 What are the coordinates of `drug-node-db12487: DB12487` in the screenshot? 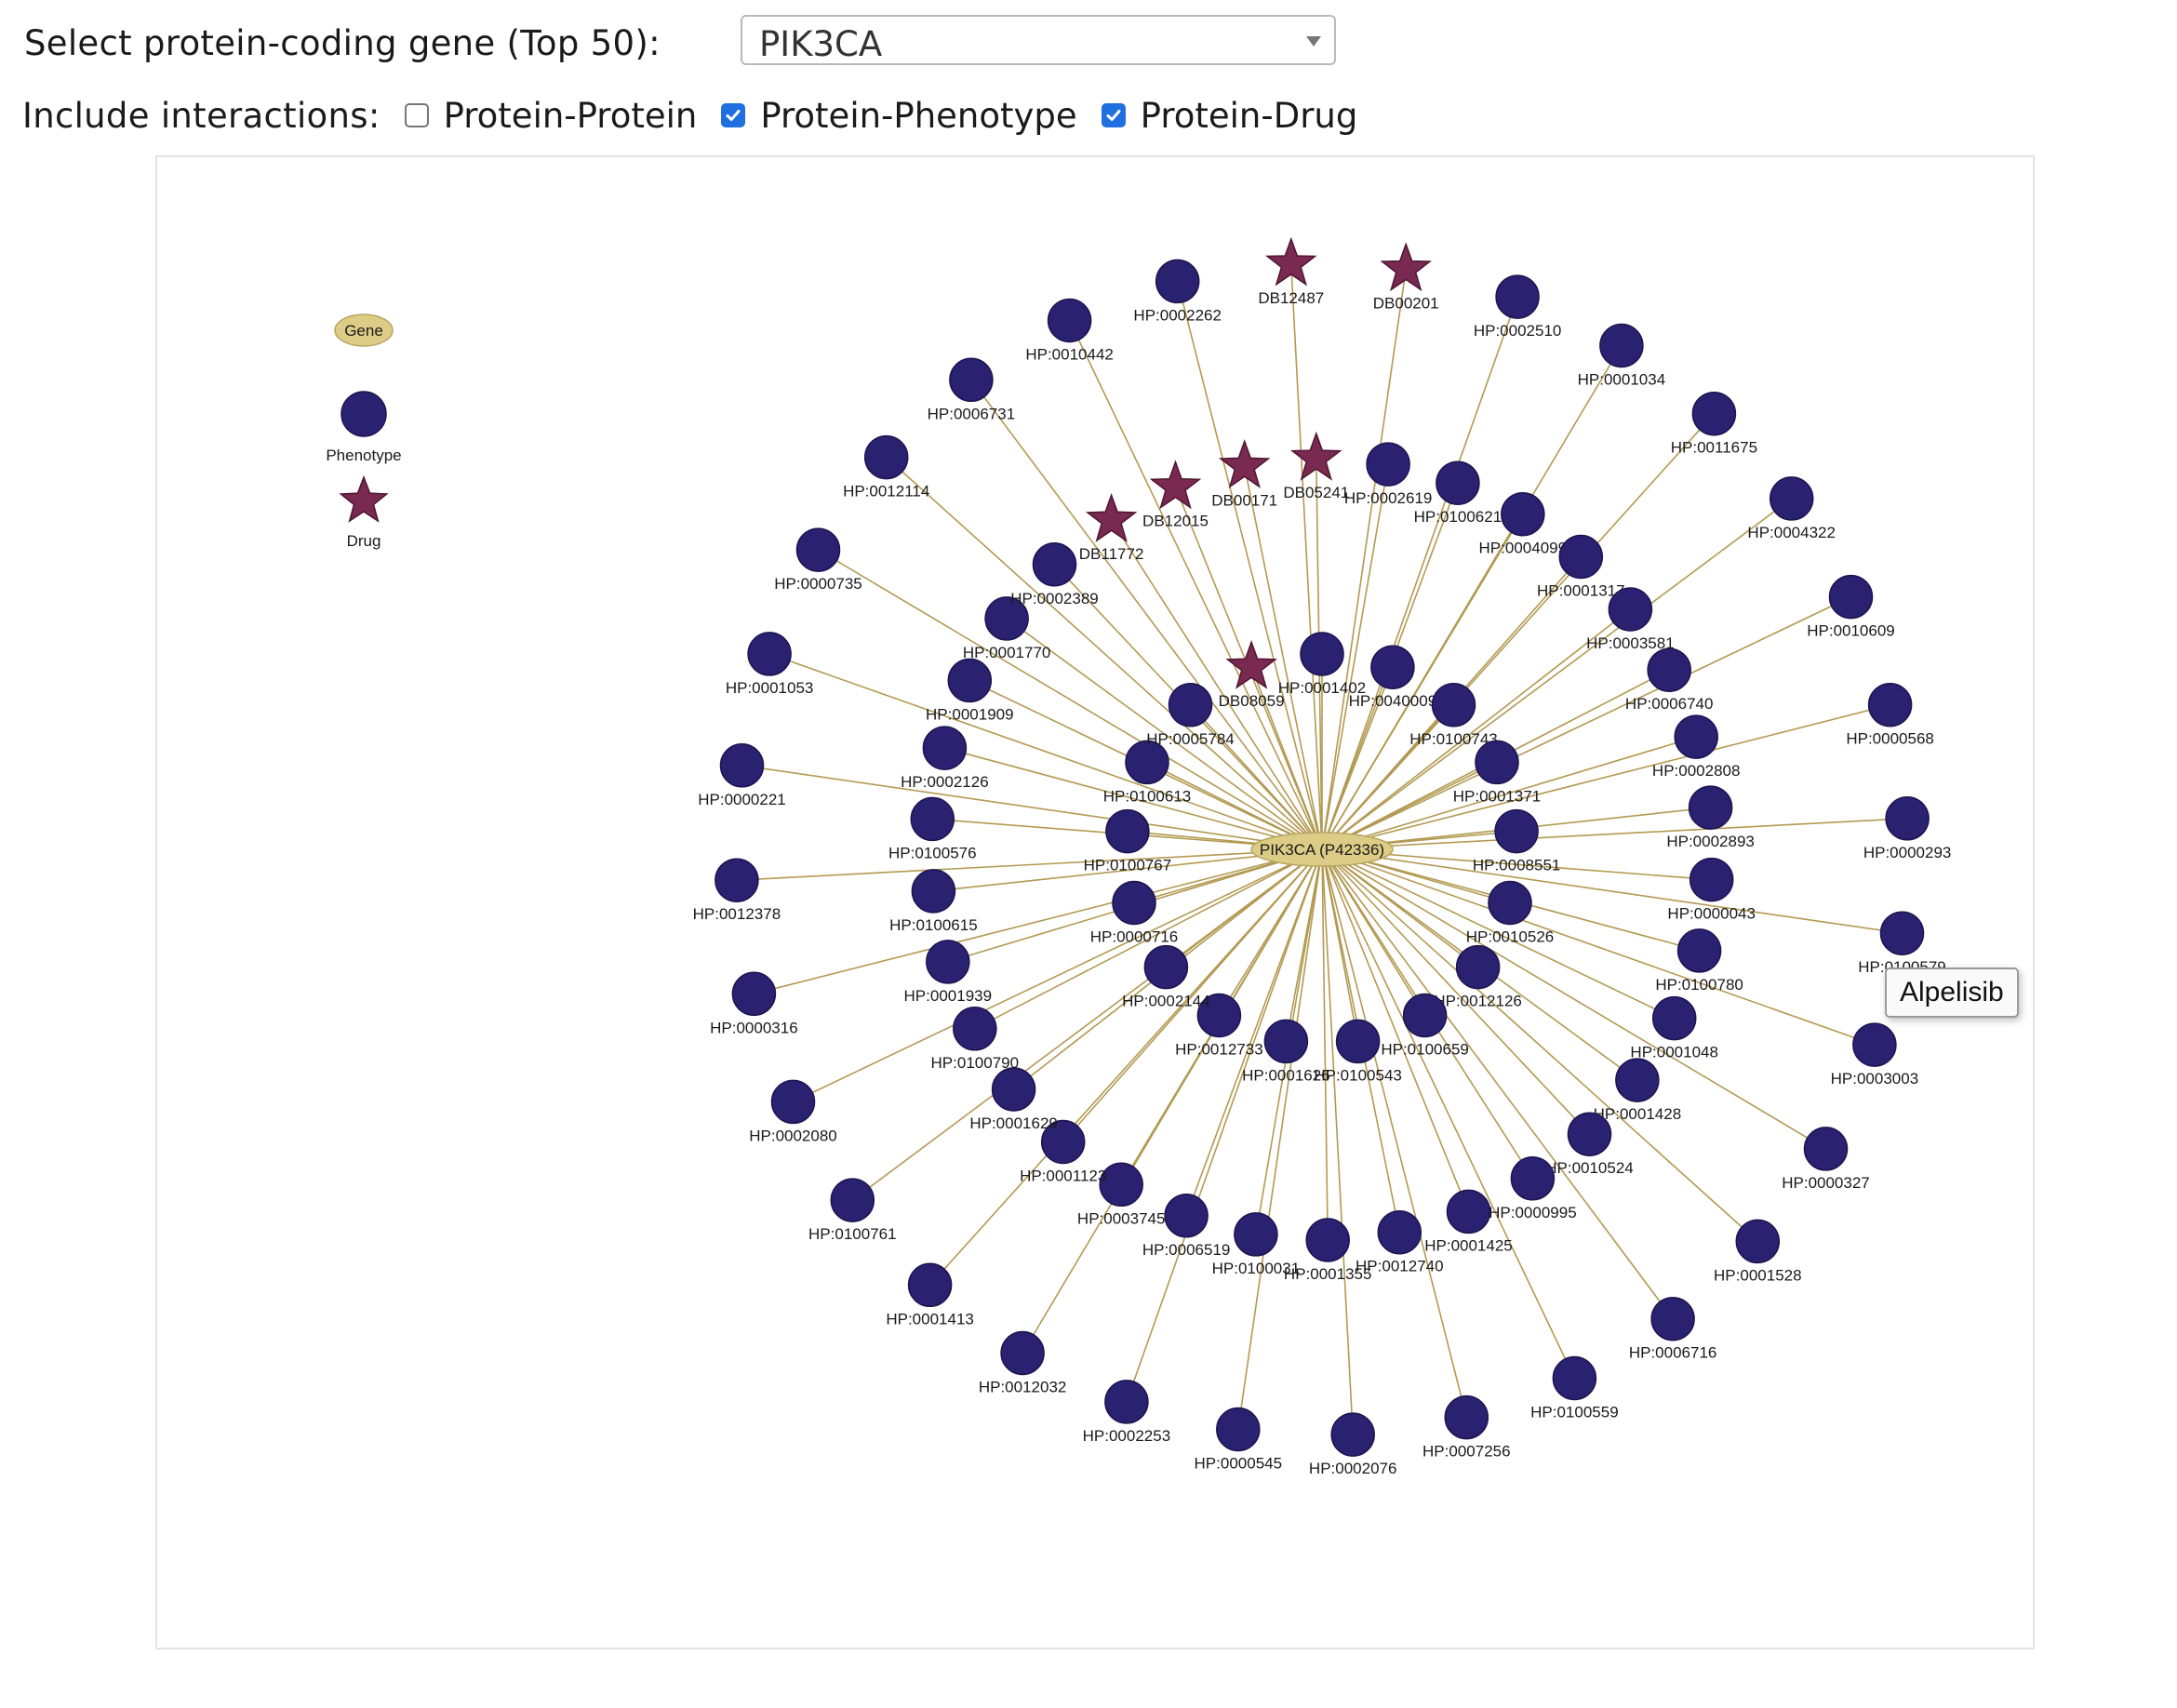 It's located at (1291, 271).